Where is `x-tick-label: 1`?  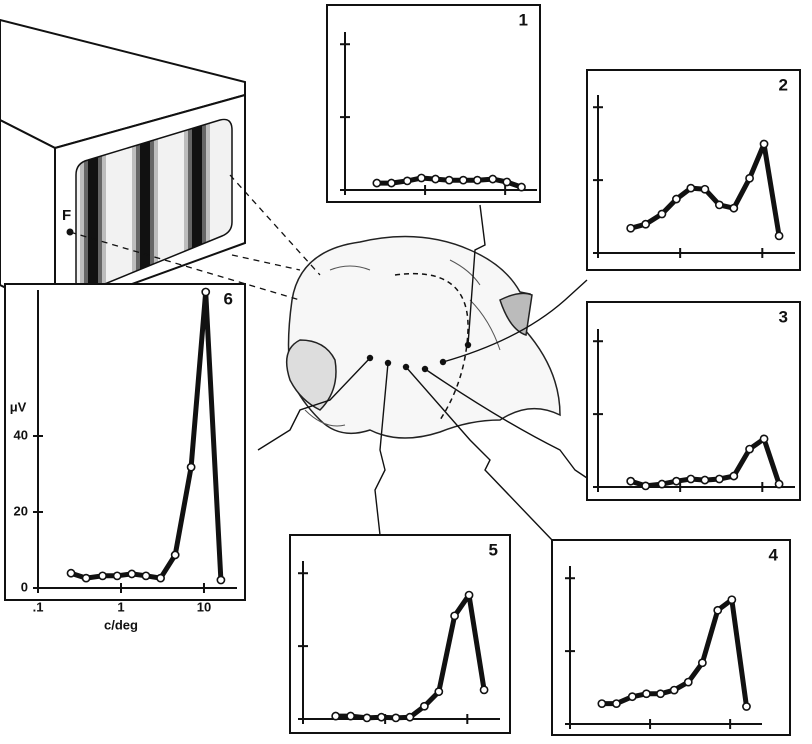 x-tick-label: 1 is located at coordinates (120, 606).